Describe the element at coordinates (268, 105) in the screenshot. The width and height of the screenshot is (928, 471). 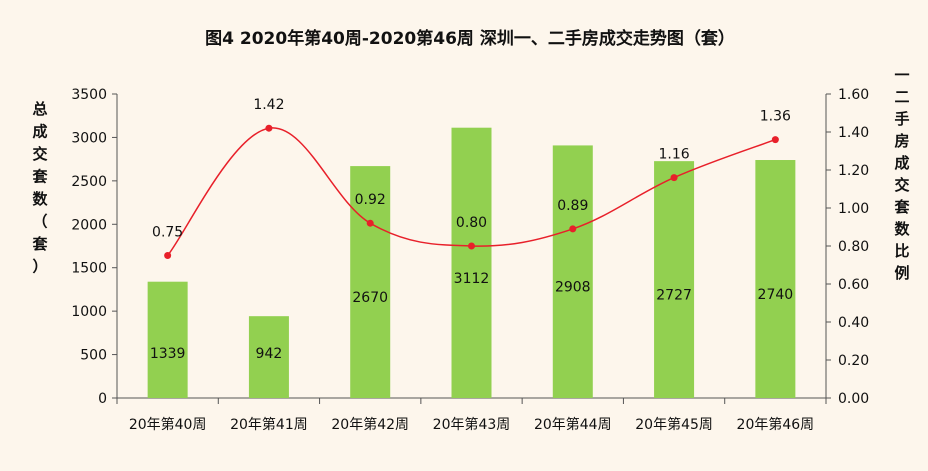
I see `ratio-value-label: 1.42` at that location.